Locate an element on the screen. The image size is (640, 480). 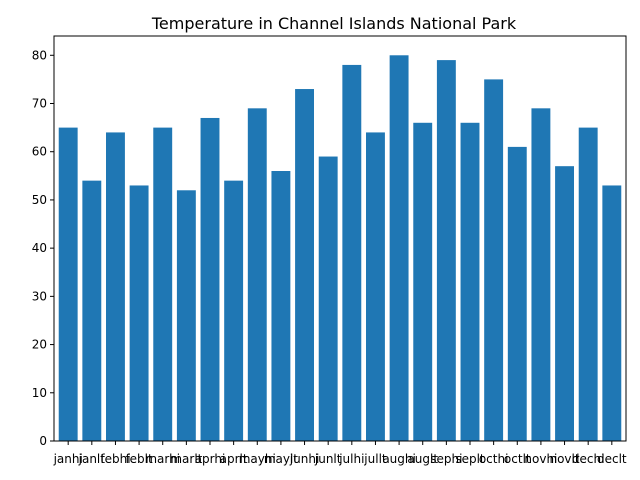
bar-declt is located at coordinates (612, 313).